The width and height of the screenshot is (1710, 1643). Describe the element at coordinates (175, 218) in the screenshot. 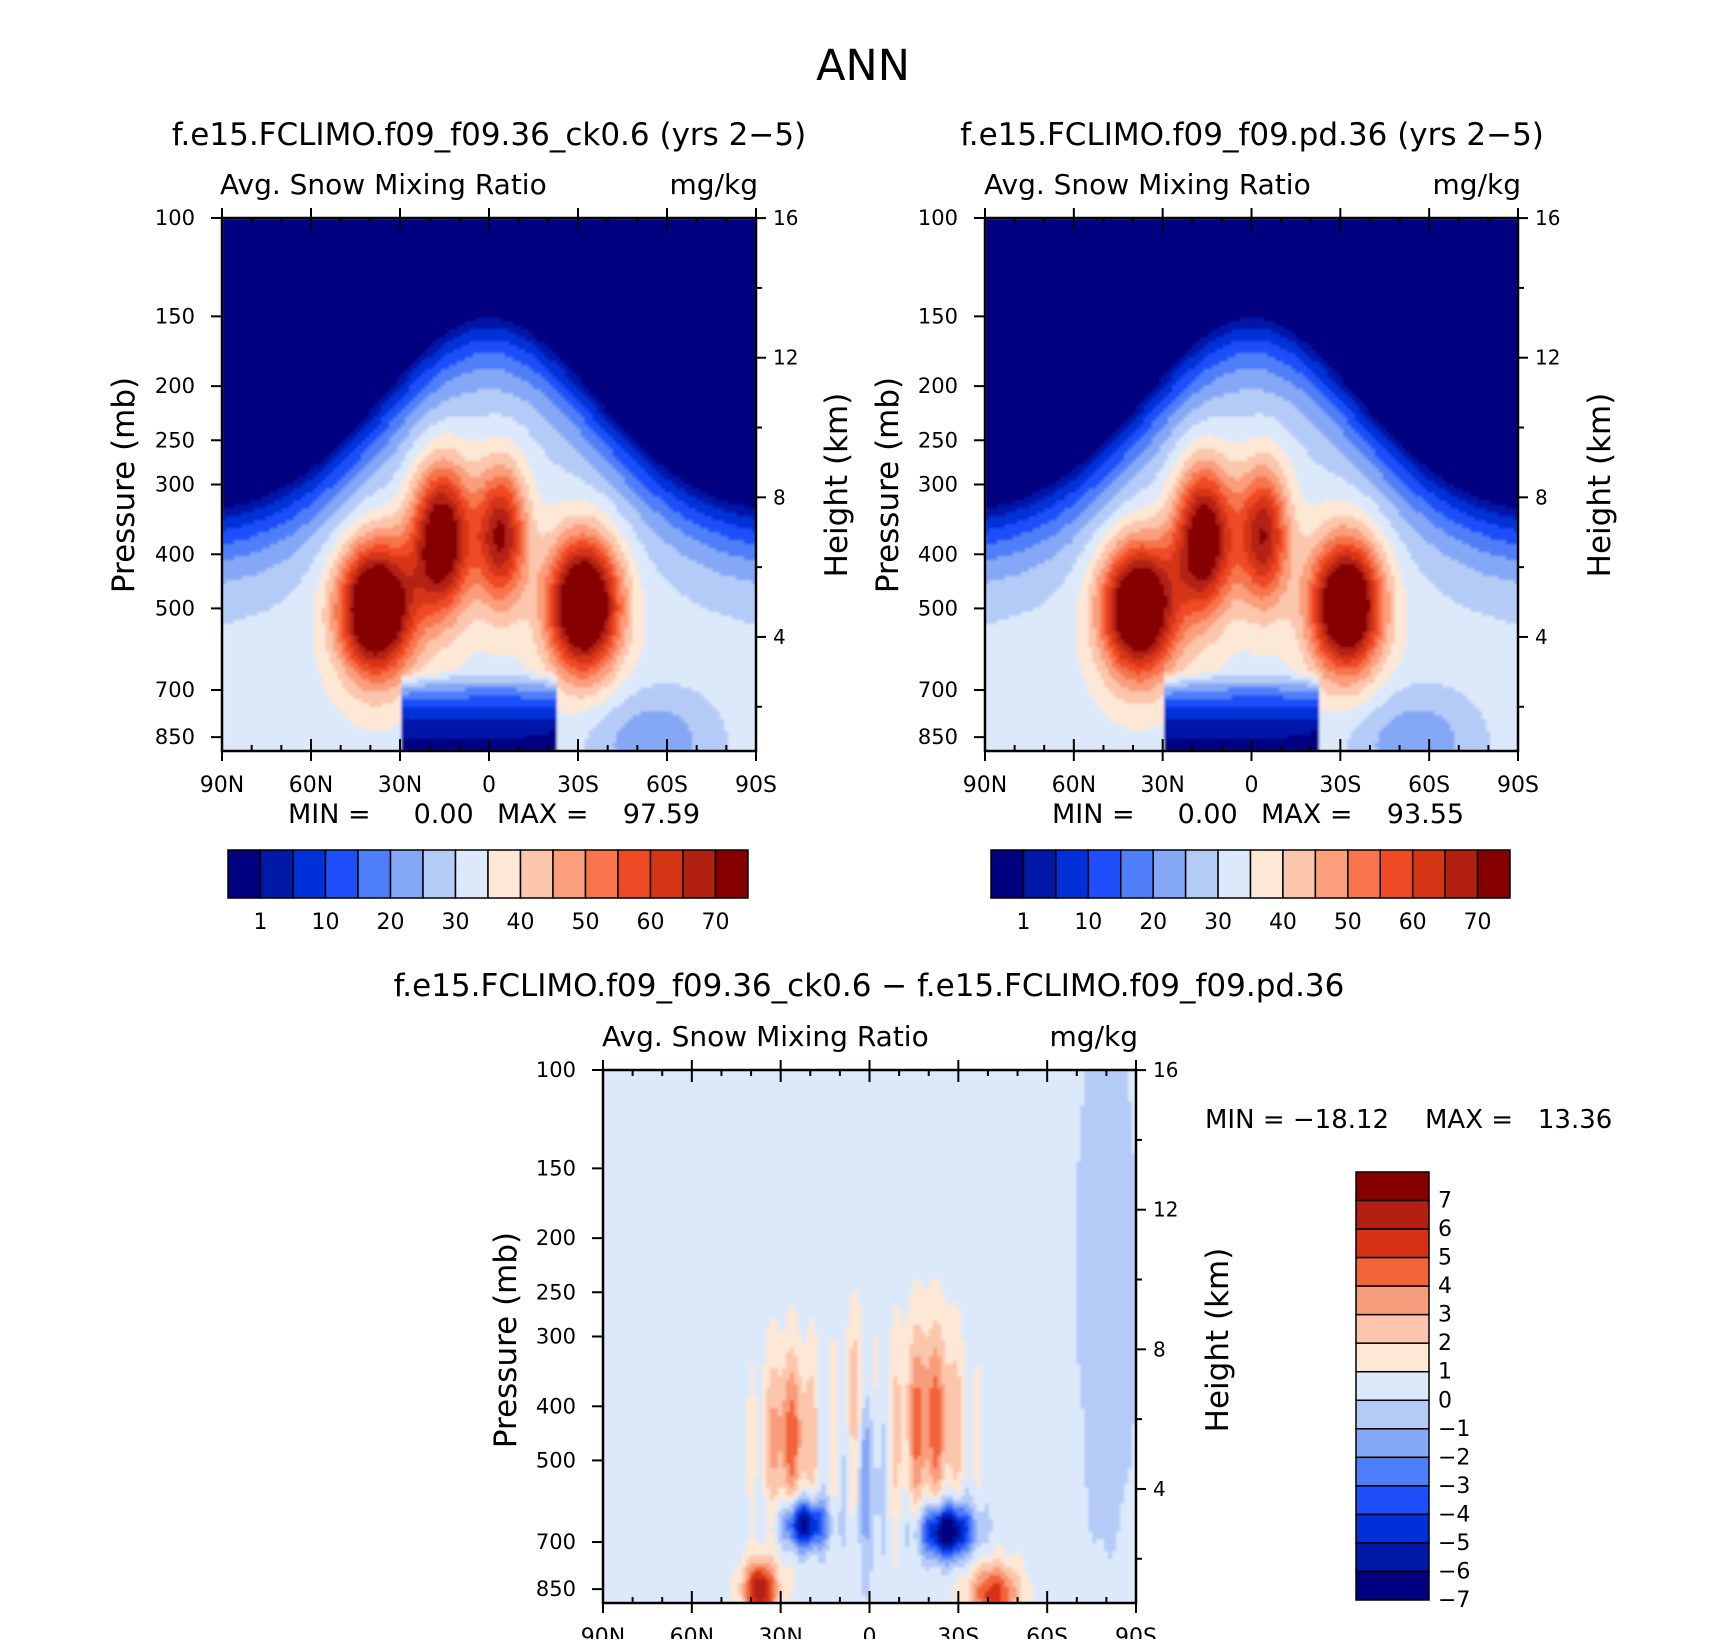

I see `y-tick-label: 100` at that location.